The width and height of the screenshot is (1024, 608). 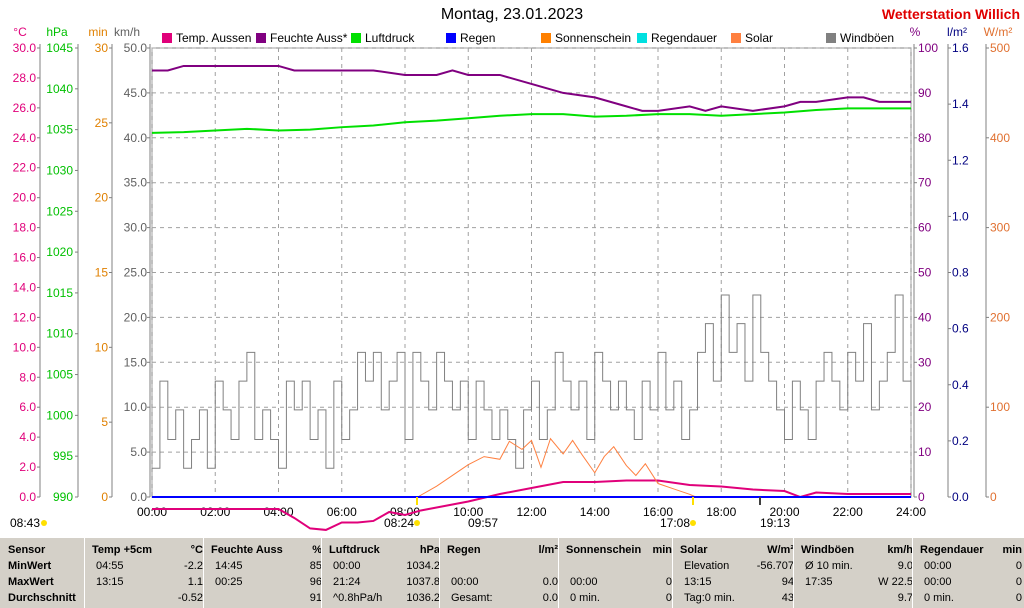 What do you see at coordinates (315, 582) in the screenshot?
I see `stats-value: 96` at bounding box center [315, 582].